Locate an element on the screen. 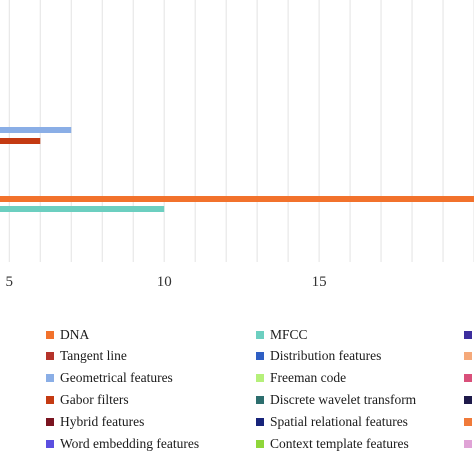  legend-item: DNA is located at coordinates (67, 335).